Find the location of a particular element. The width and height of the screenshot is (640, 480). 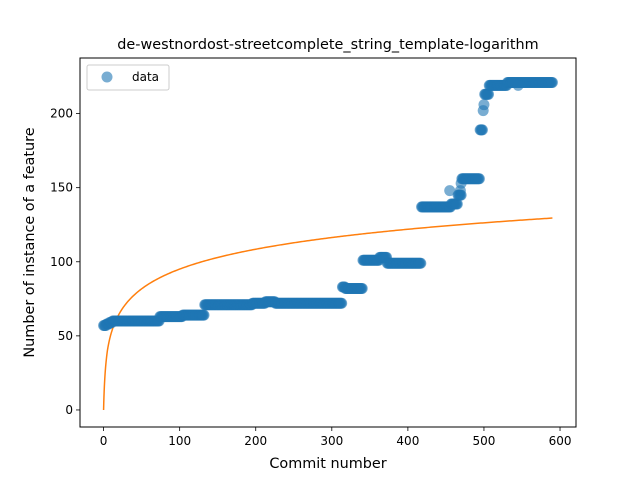

legend-label-data: data is located at coordinates (145, 77).